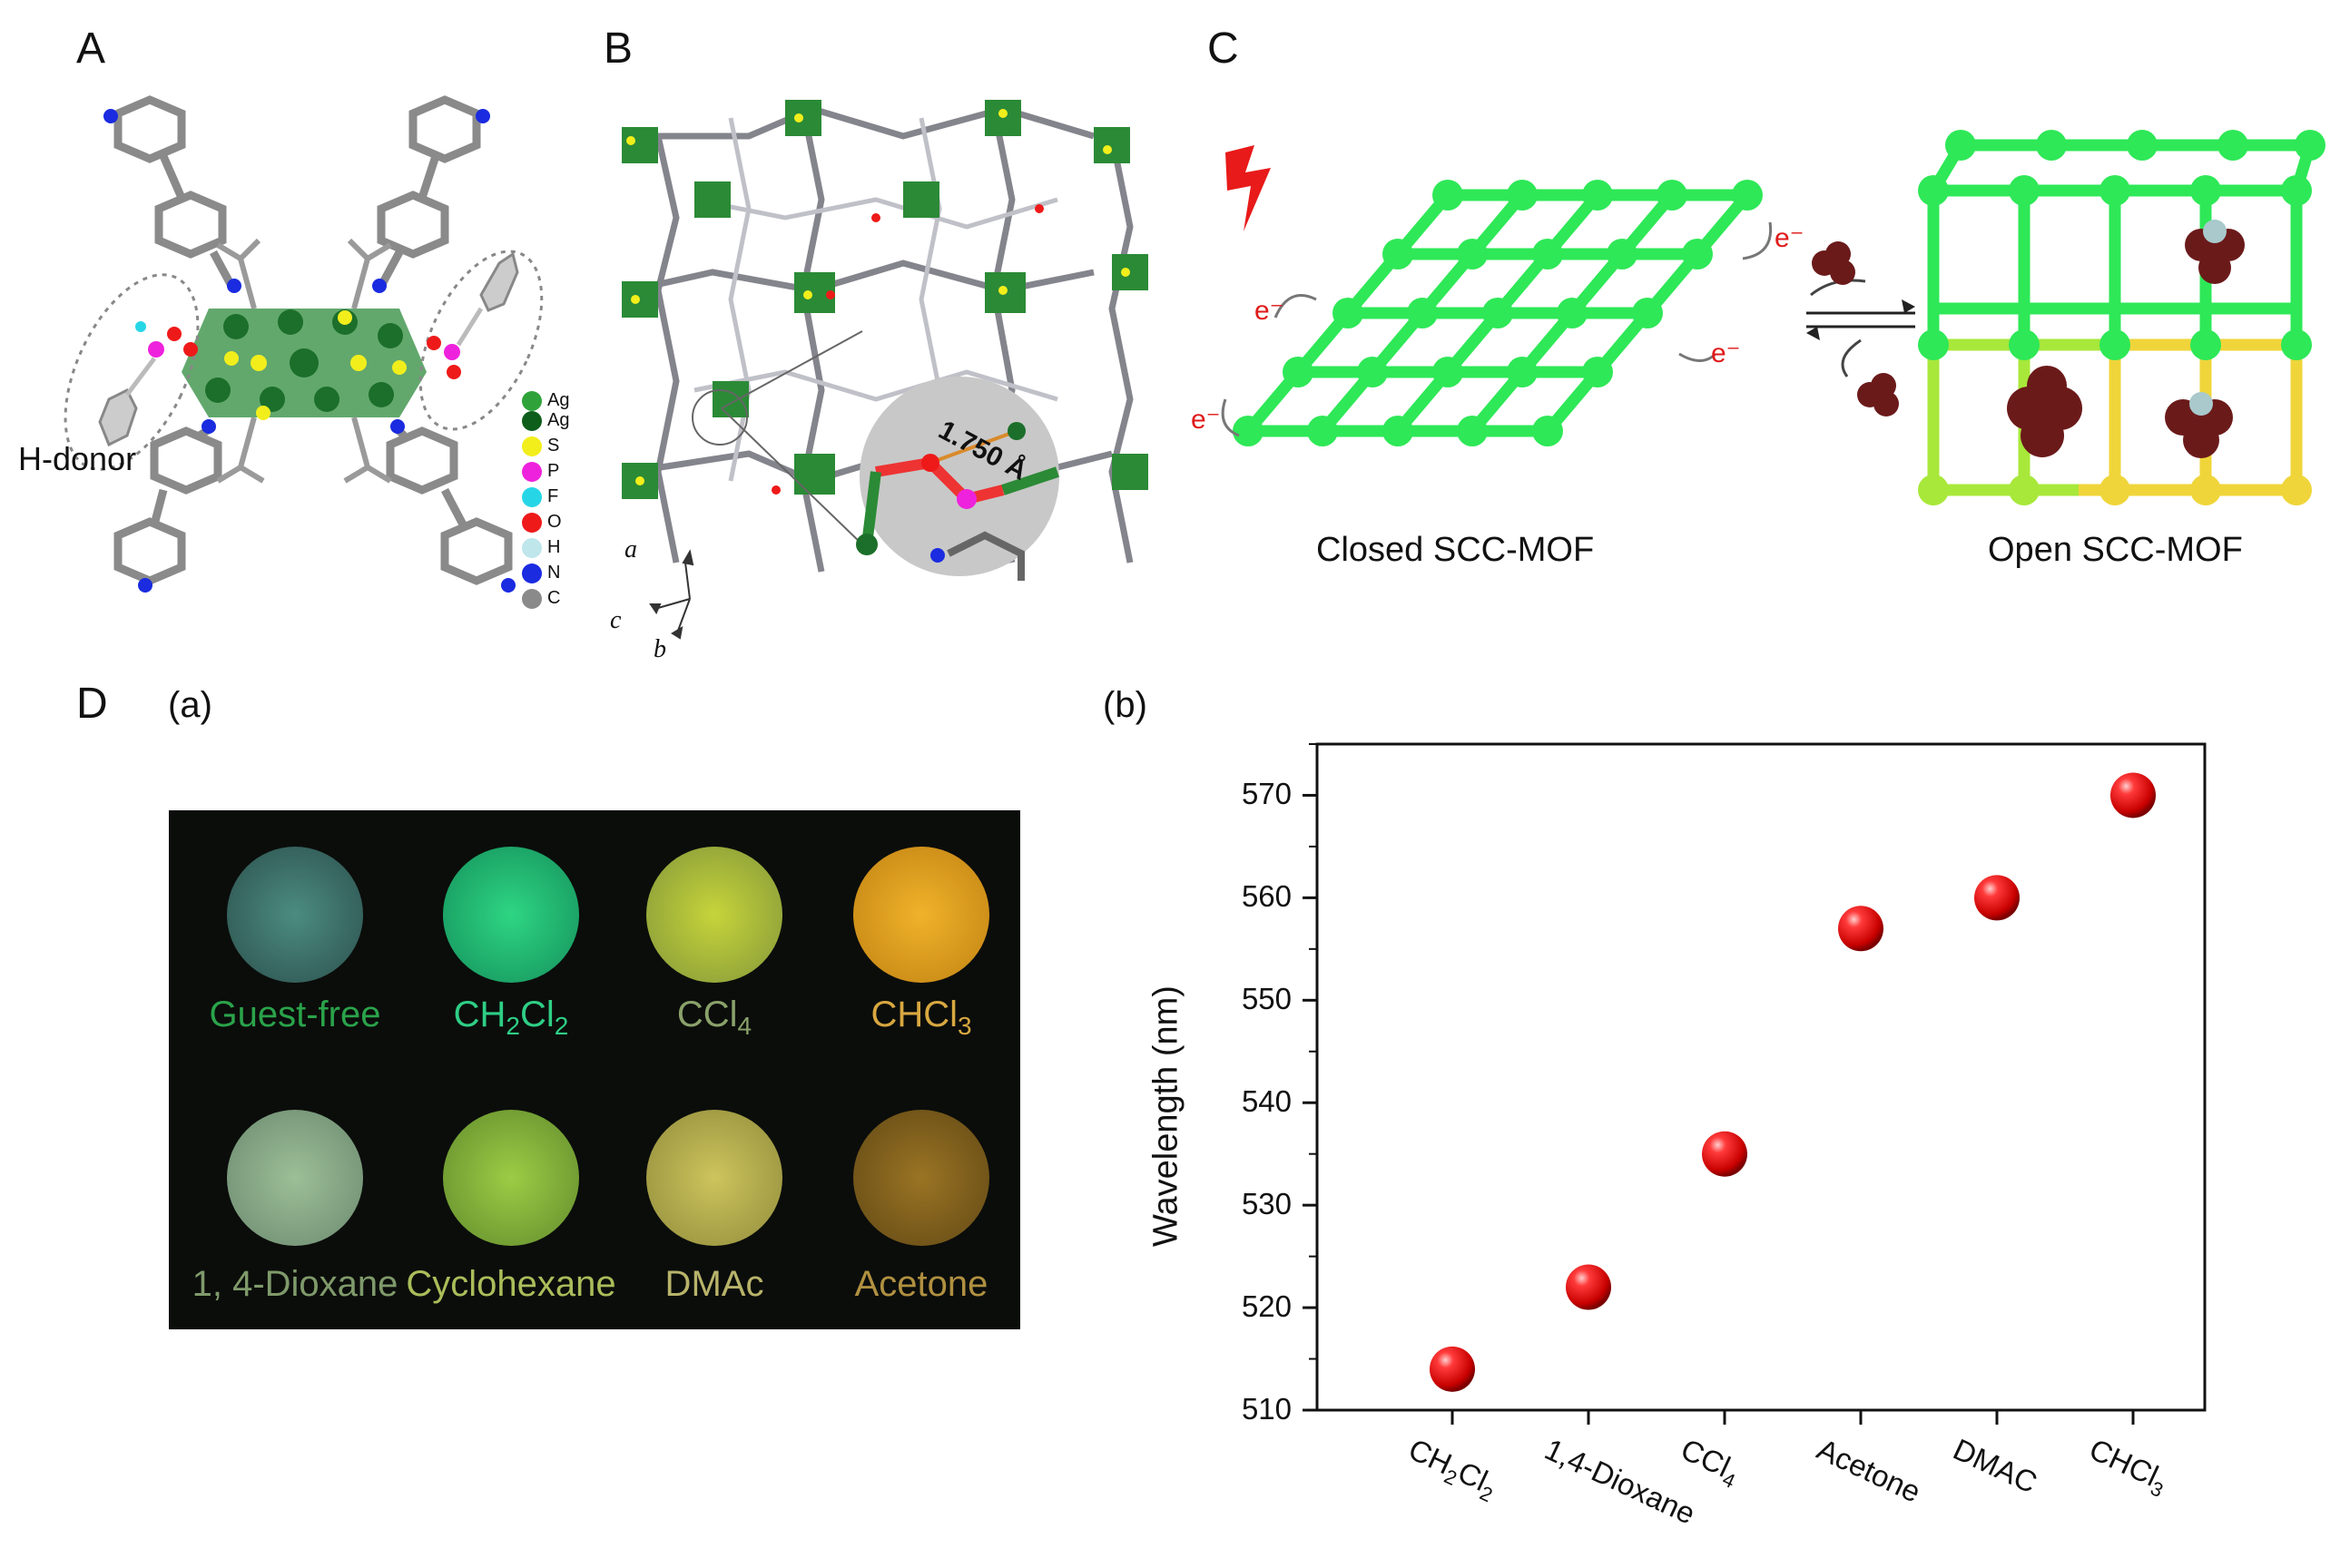 Image resolution: width=2350 pixels, height=1568 pixels. What do you see at coordinates (532, 496) in the screenshot?
I see `f-atom-icon` at bounding box center [532, 496].